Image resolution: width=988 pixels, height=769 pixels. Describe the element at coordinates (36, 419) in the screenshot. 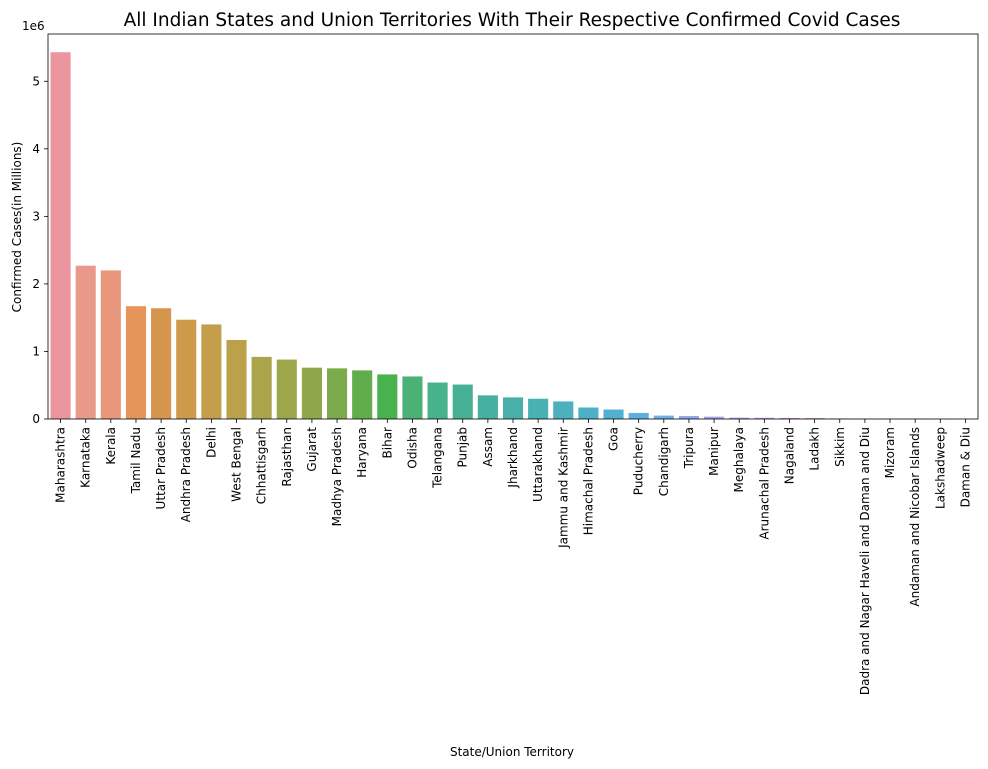

I see `y-tick-label: 0` at that location.